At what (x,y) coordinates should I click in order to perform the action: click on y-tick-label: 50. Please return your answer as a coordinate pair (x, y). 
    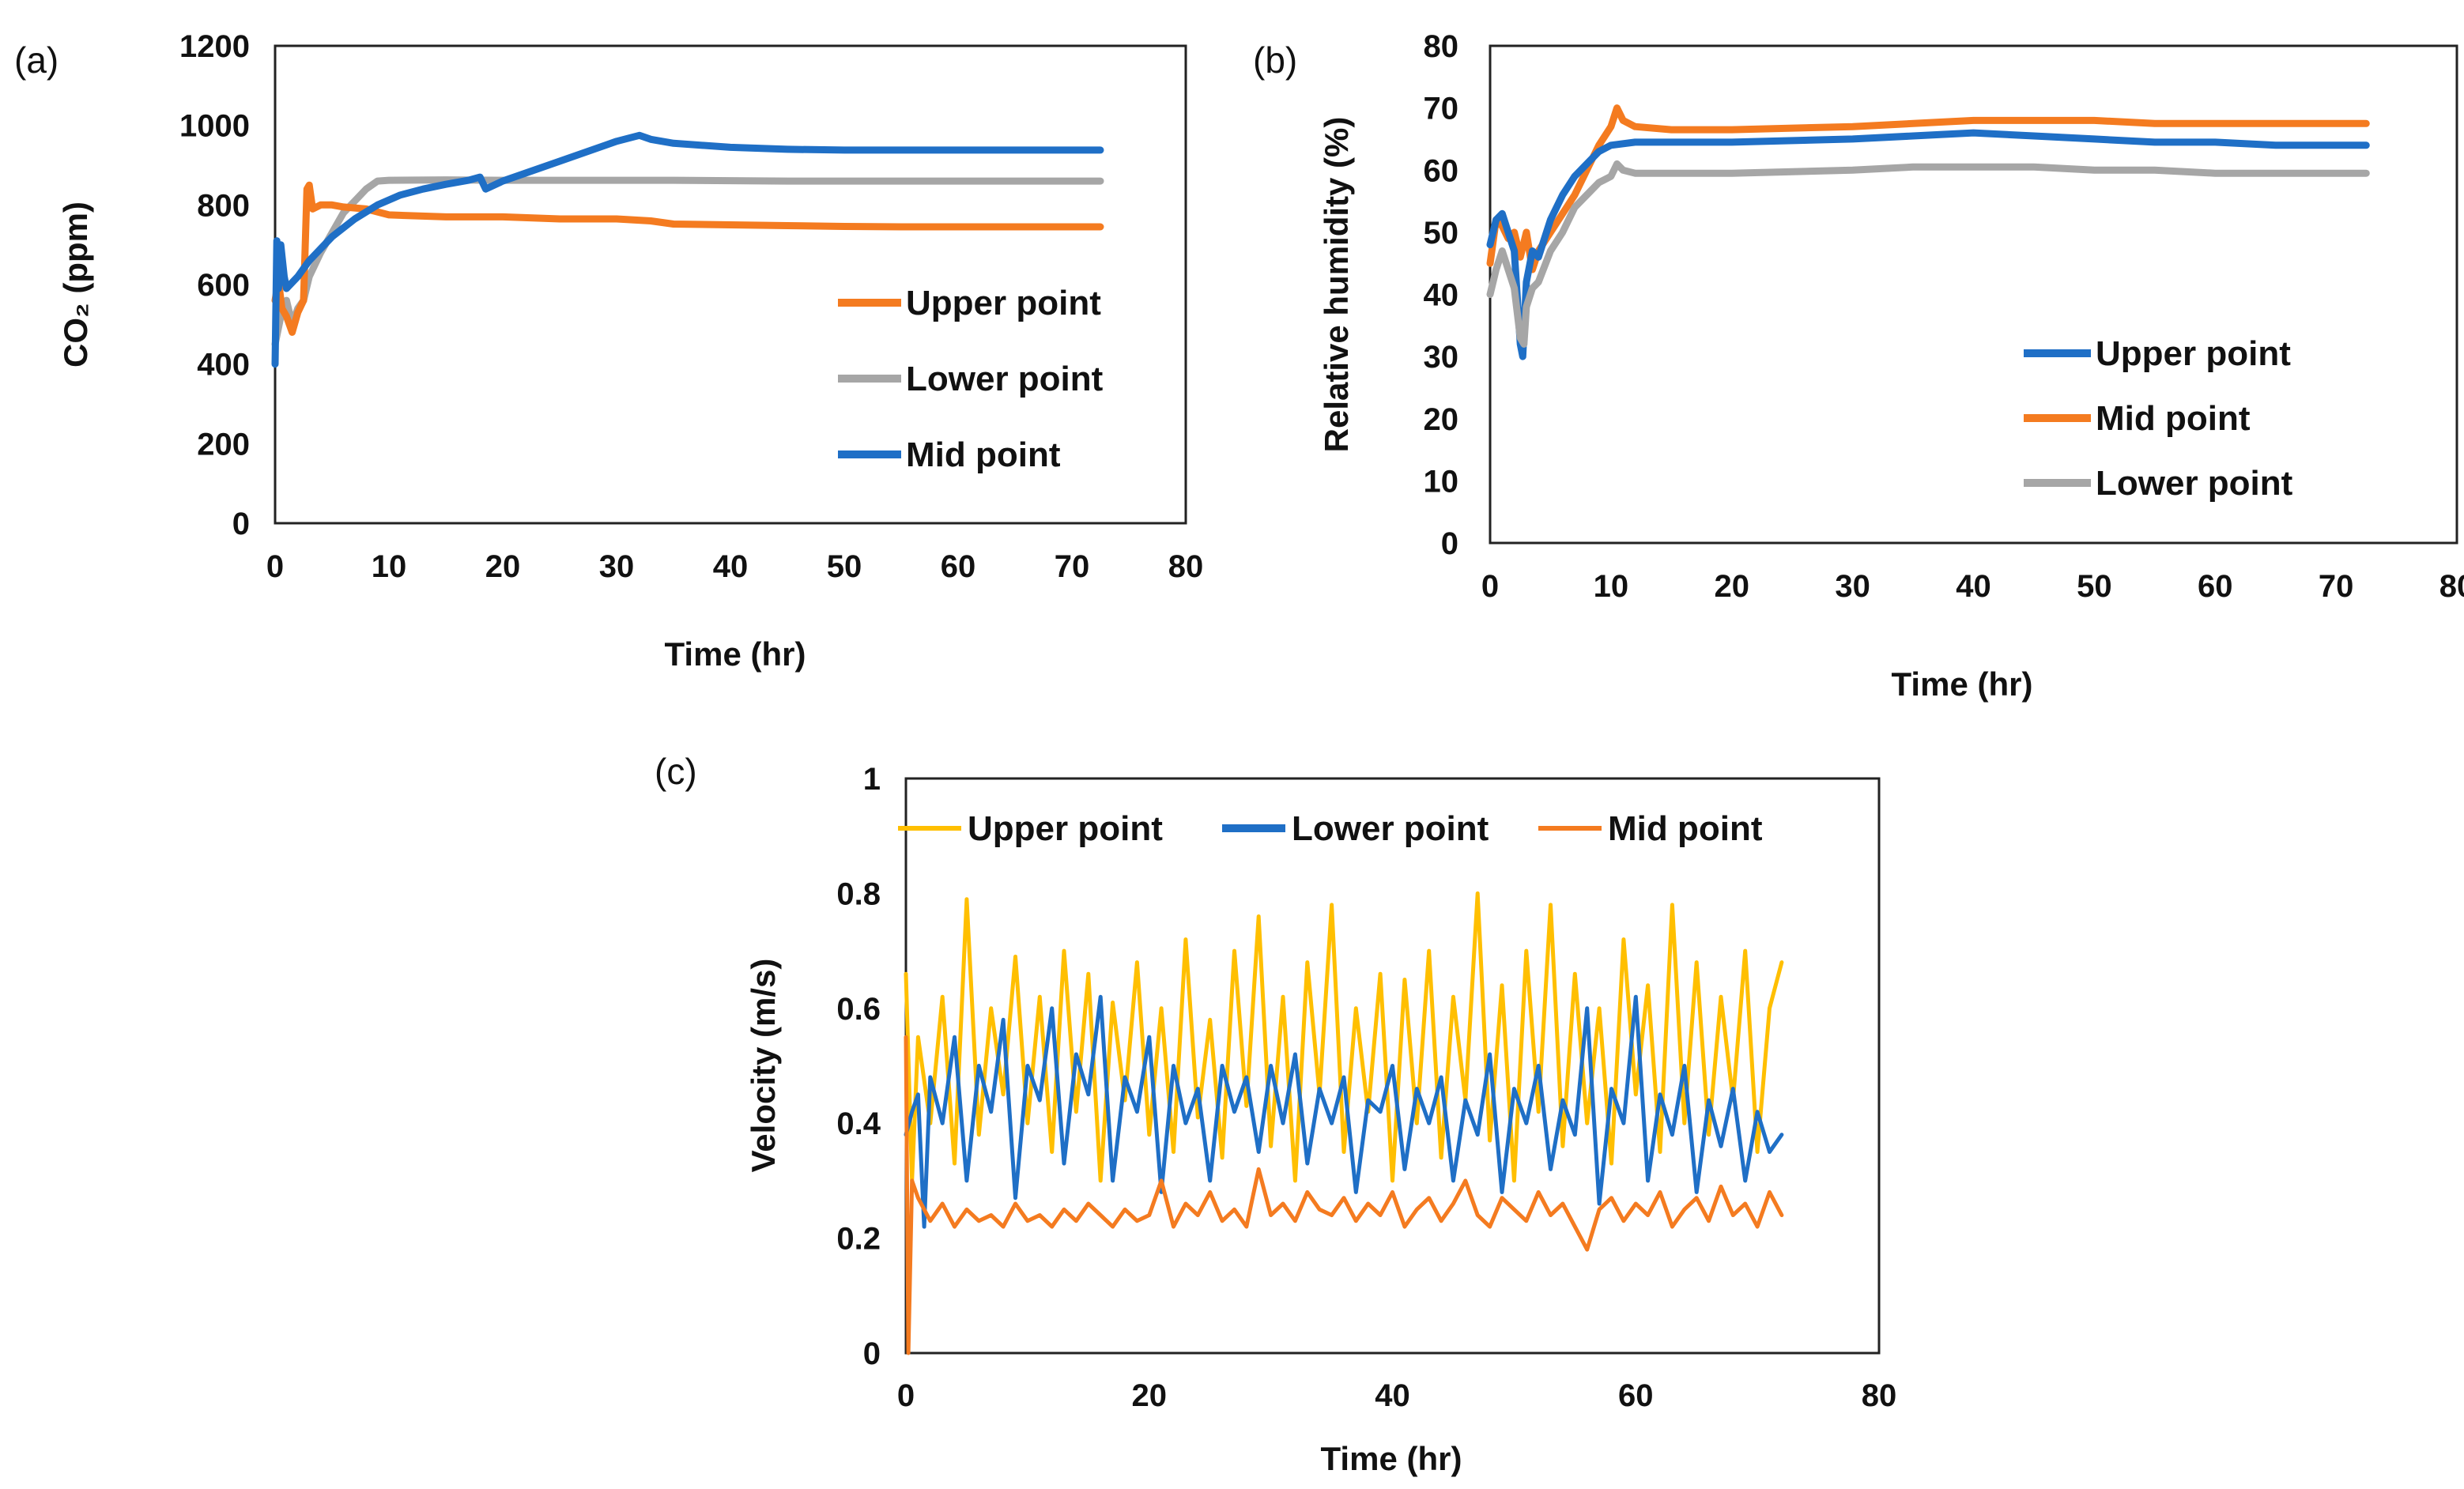
    Looking at the image, I should click on (1442, 234).